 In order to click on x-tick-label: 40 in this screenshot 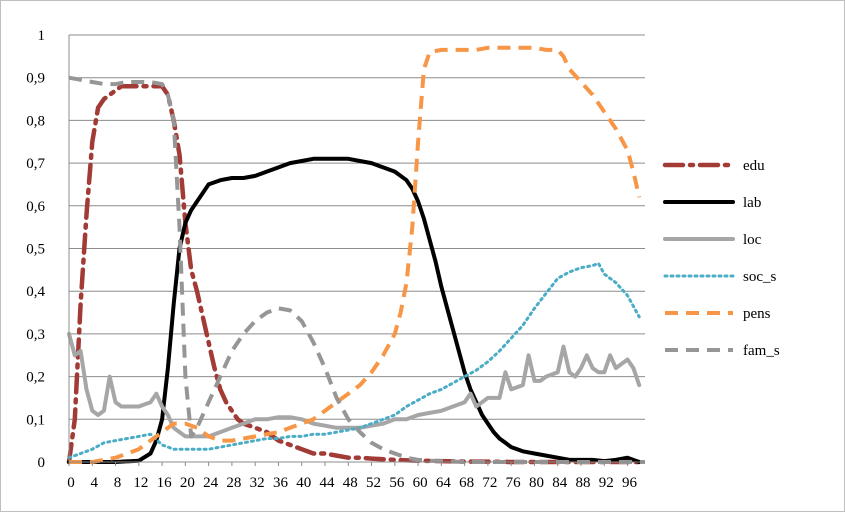, I will do `click(303, 483)`.